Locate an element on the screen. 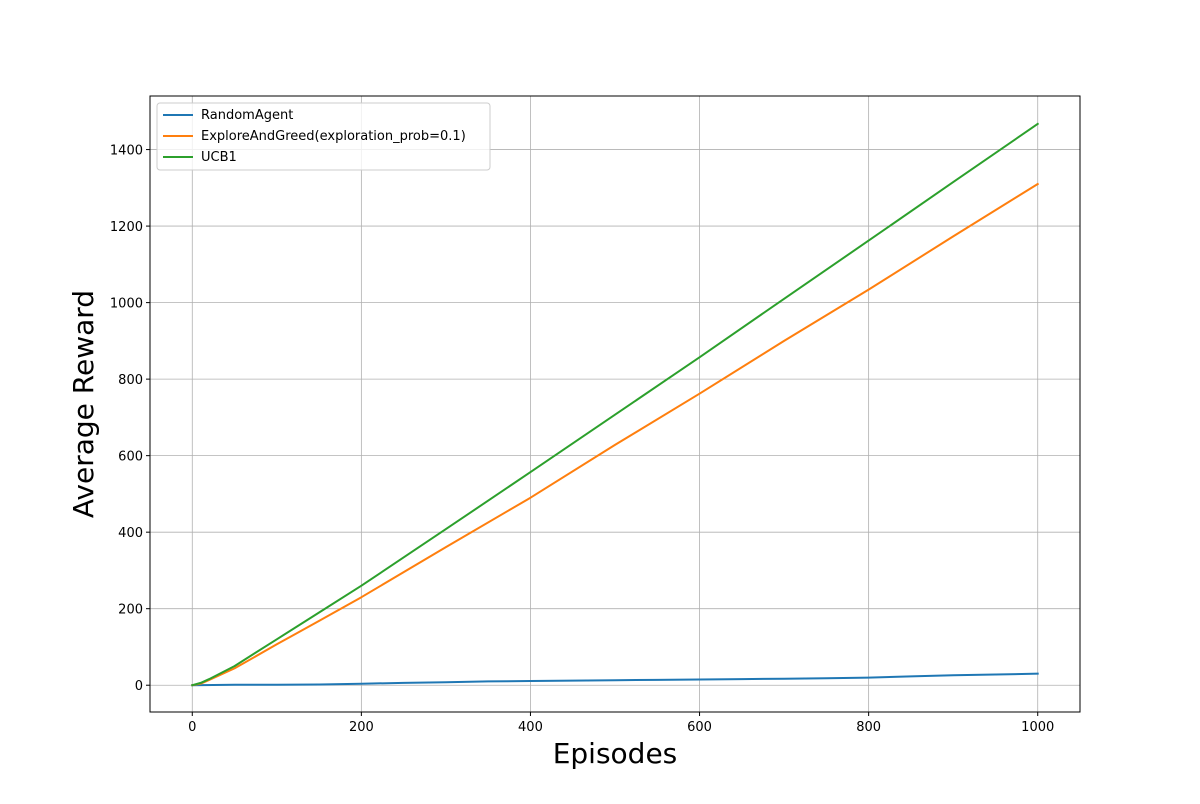 This screenshot has width=1200, height=804. legend-label-exploreandgreed: ExploreAndGreed(exploration_prob=0.1) is located at coordinates (333, 136).